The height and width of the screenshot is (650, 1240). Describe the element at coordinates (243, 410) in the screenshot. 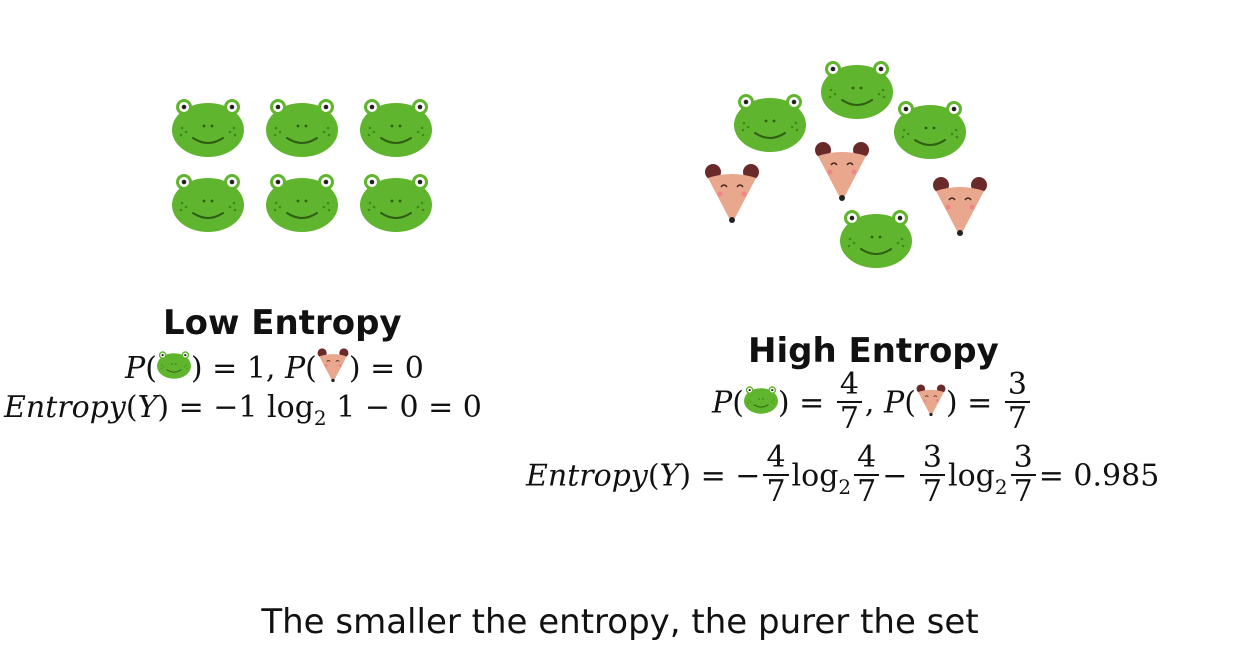

I see `low-entropy-formula: Entropy(Y) = −1 log2 1 − 0 = 0` at that location.